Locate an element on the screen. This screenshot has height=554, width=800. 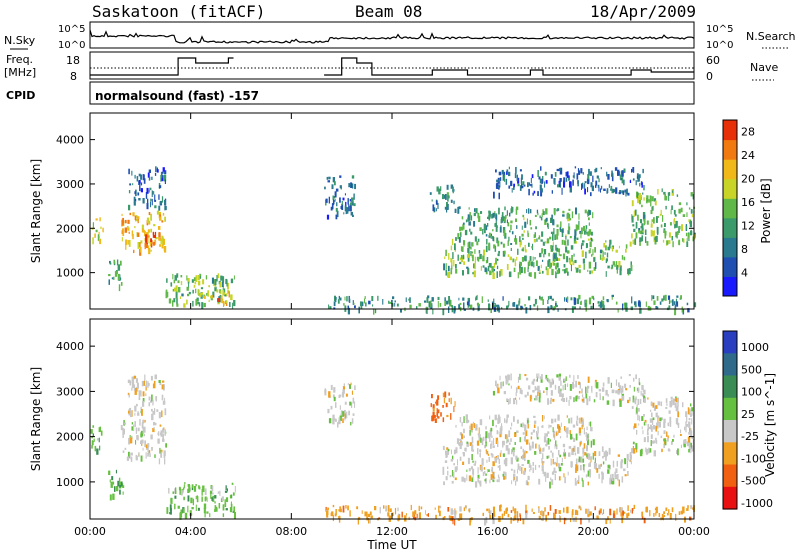
y-tick-label: 3000 is located at coordinates (70, 391).